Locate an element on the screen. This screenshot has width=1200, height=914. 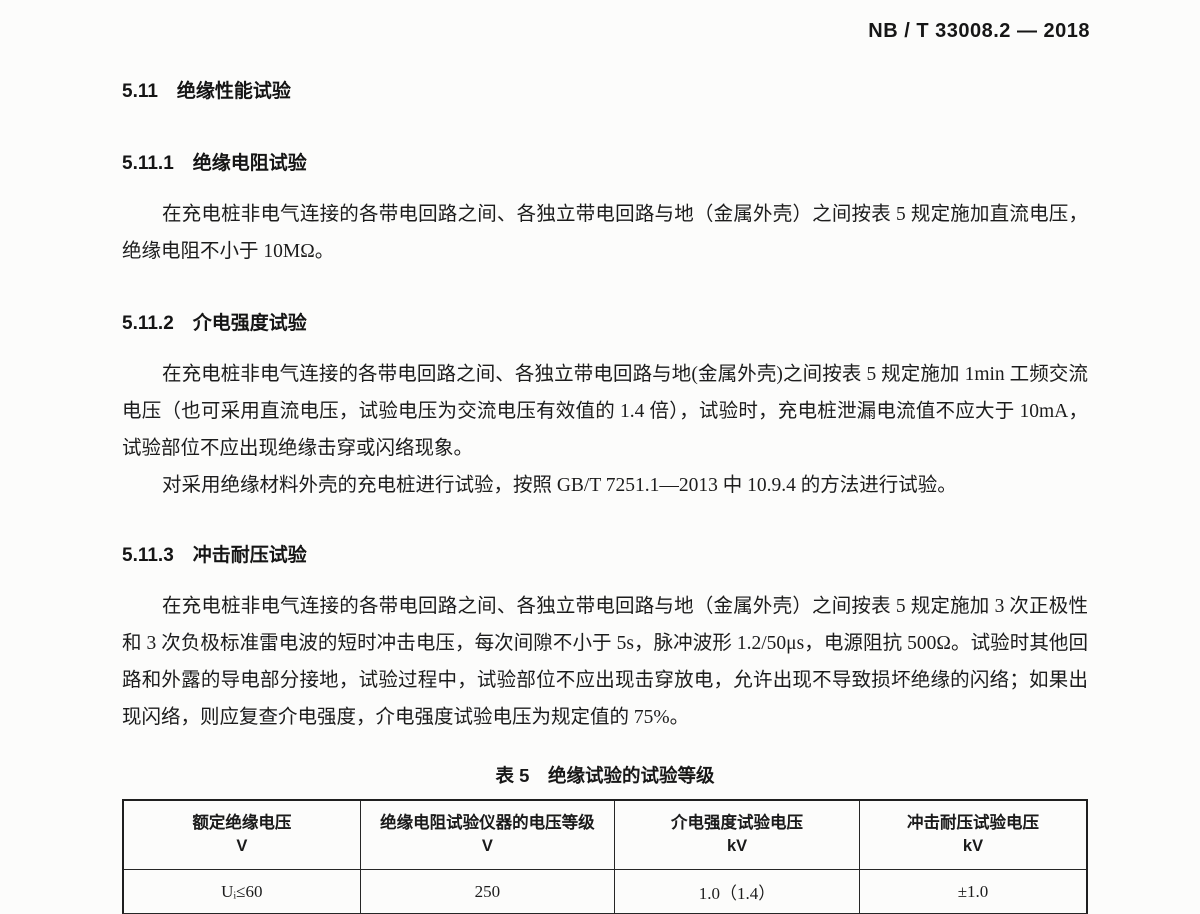
header-cell-dielectric-test-voltage: 介电强度试验电压 kV is located at coordinates (737, 834).